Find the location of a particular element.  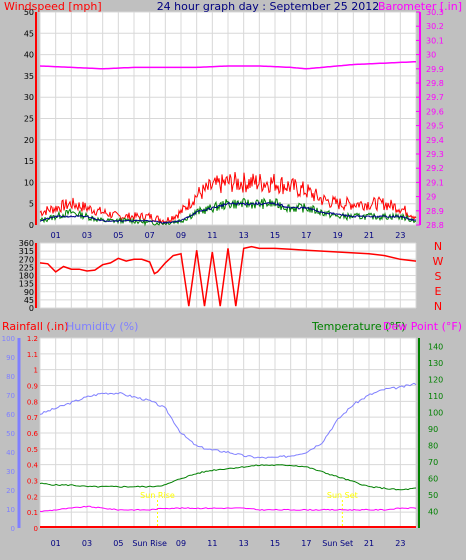

direction-panel-series is located at coordinates (228, 276).